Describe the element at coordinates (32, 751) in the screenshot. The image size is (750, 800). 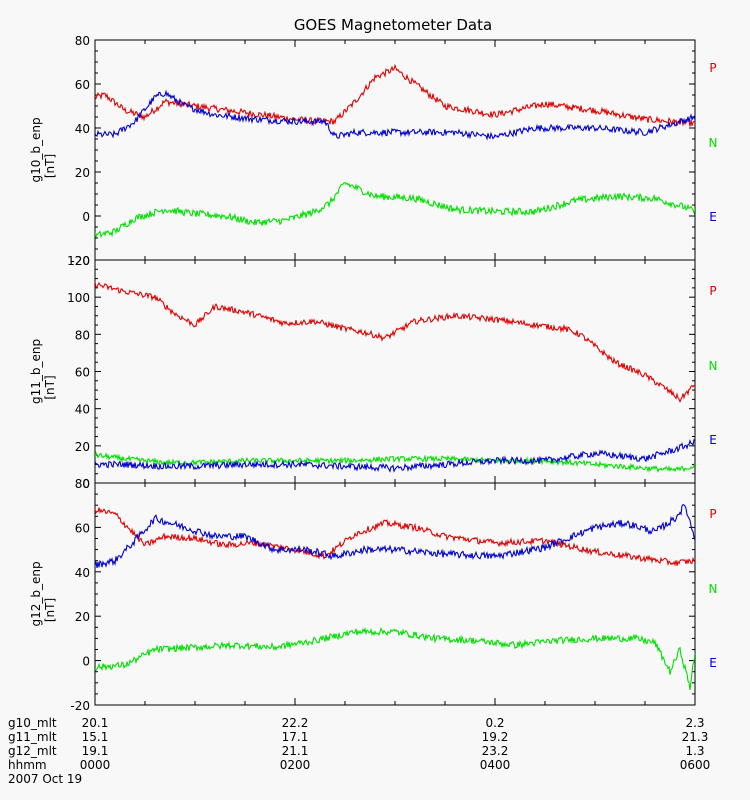
I see `footer-row-label: g12_mlt` at that location.